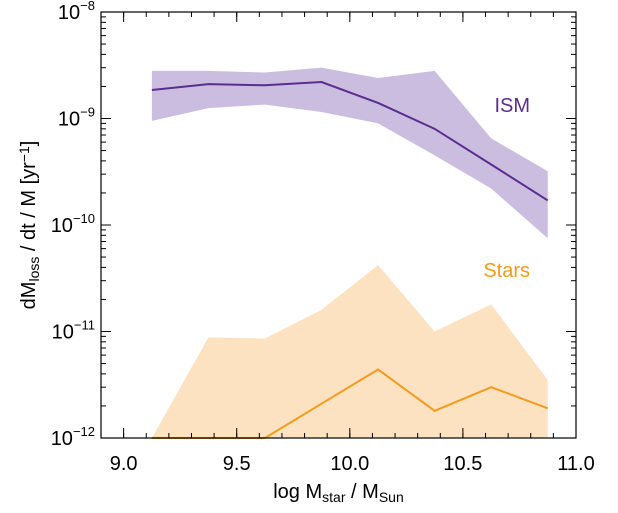 The height and width of the screenshot is (513, 618). I want to click on x-tick-label: 9.5, so click(237, 464).